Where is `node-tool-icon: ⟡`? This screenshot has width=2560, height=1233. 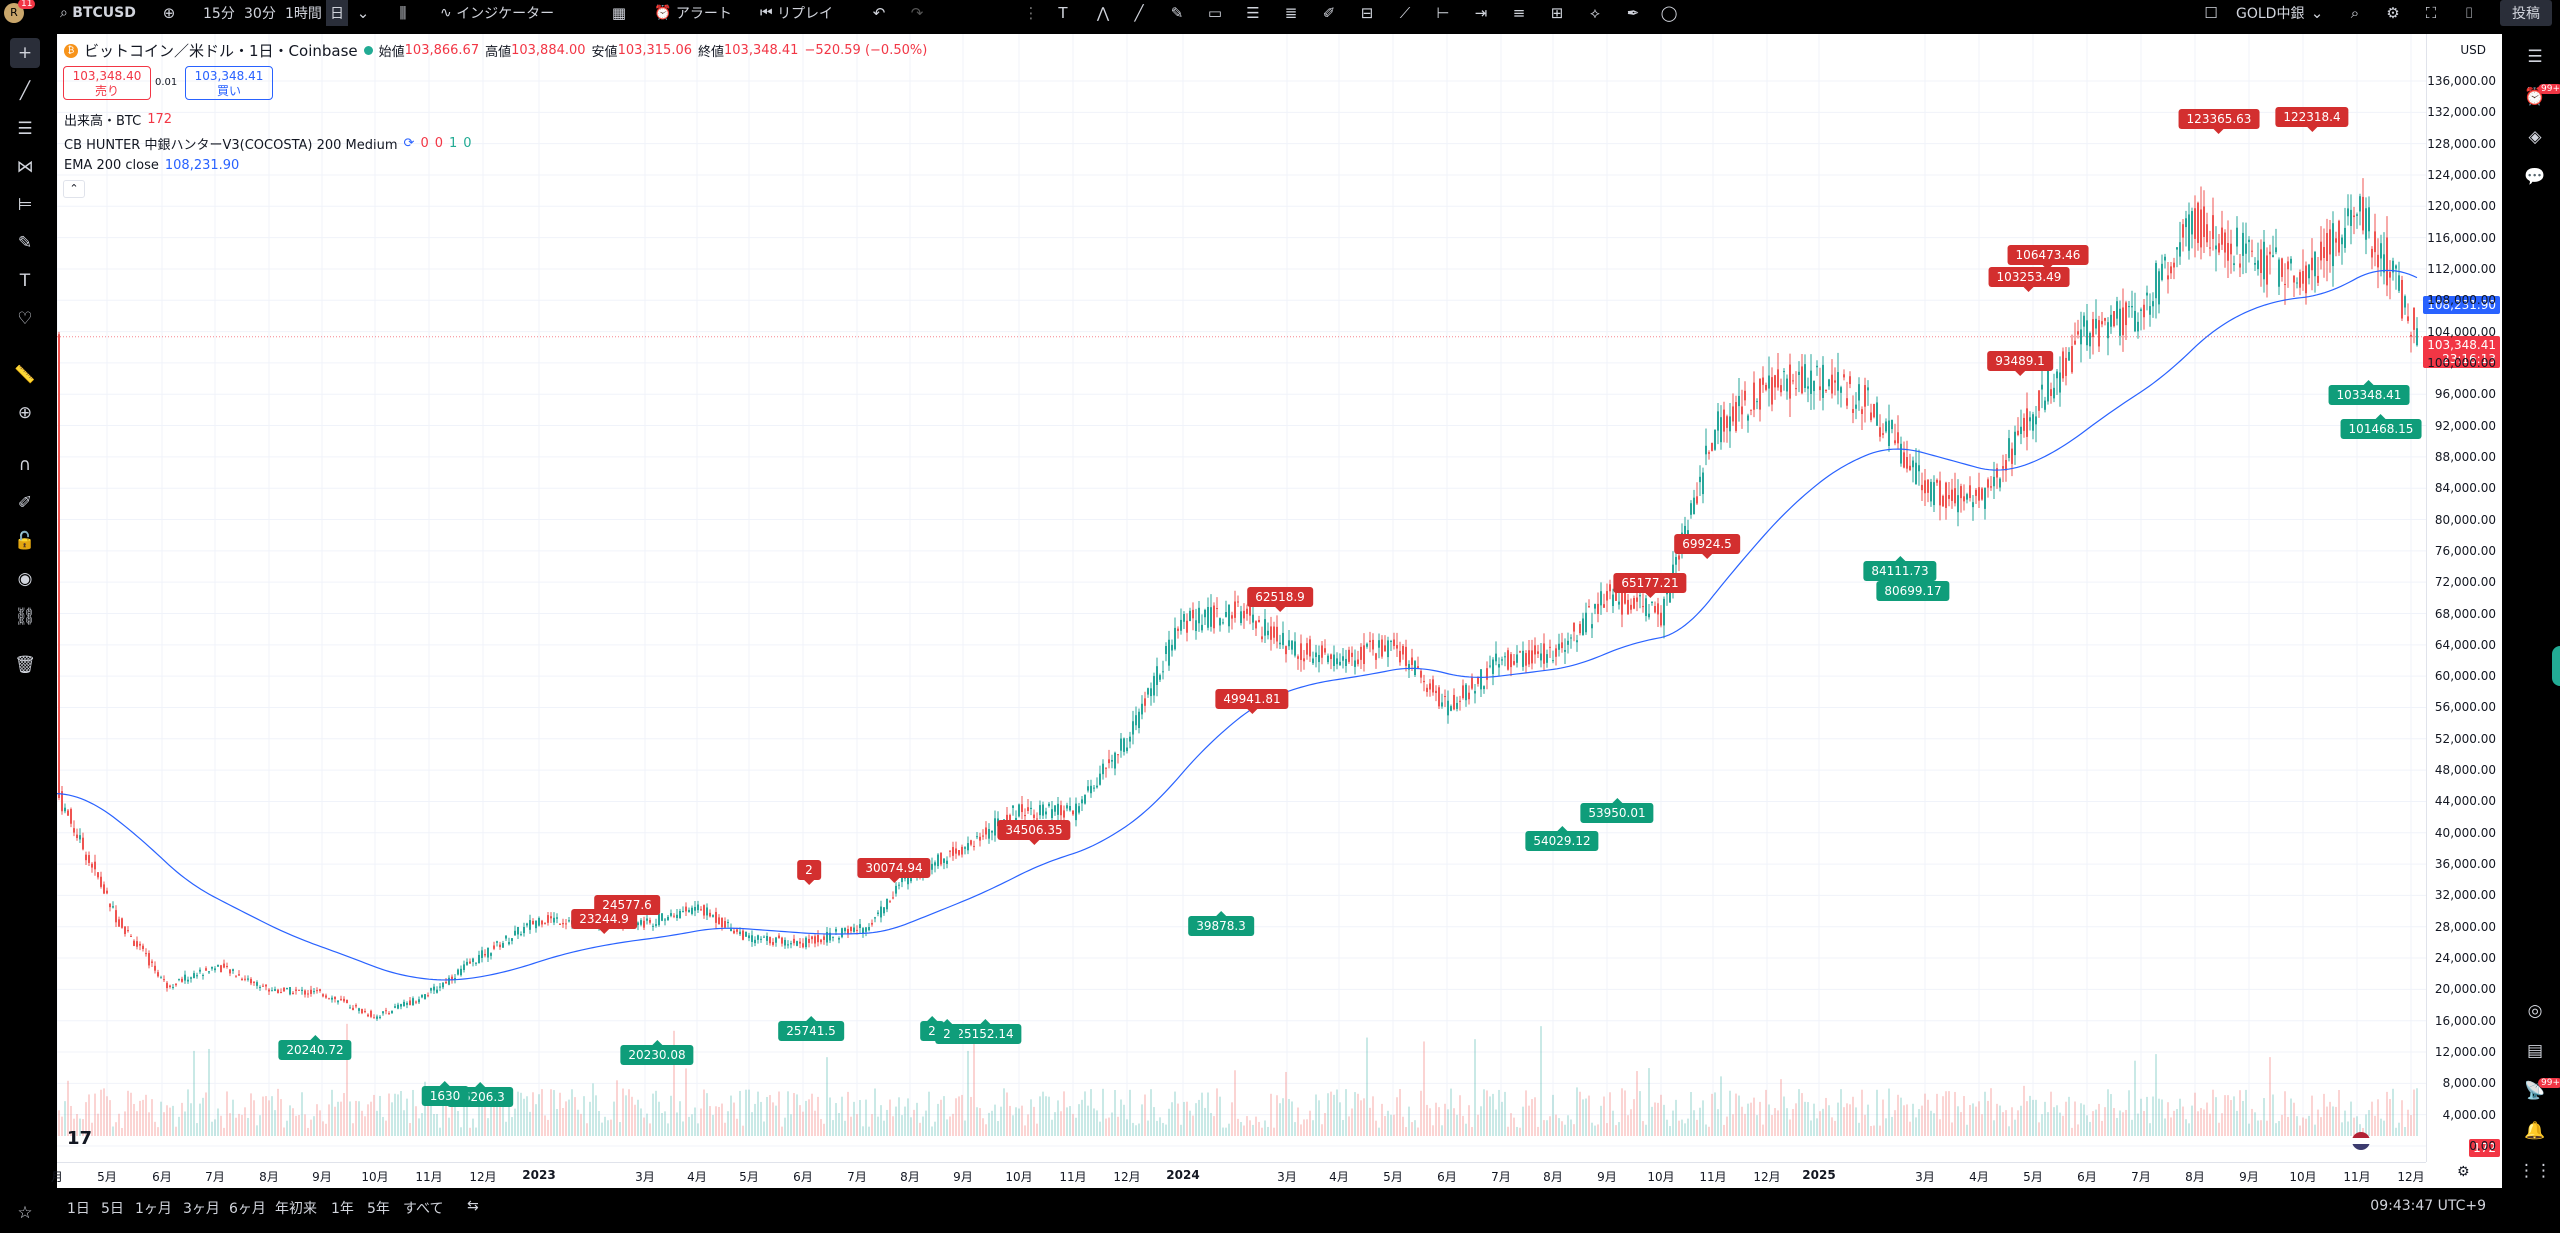 node-tool-icon: ⟡ is located at coordinates (1595, 13).